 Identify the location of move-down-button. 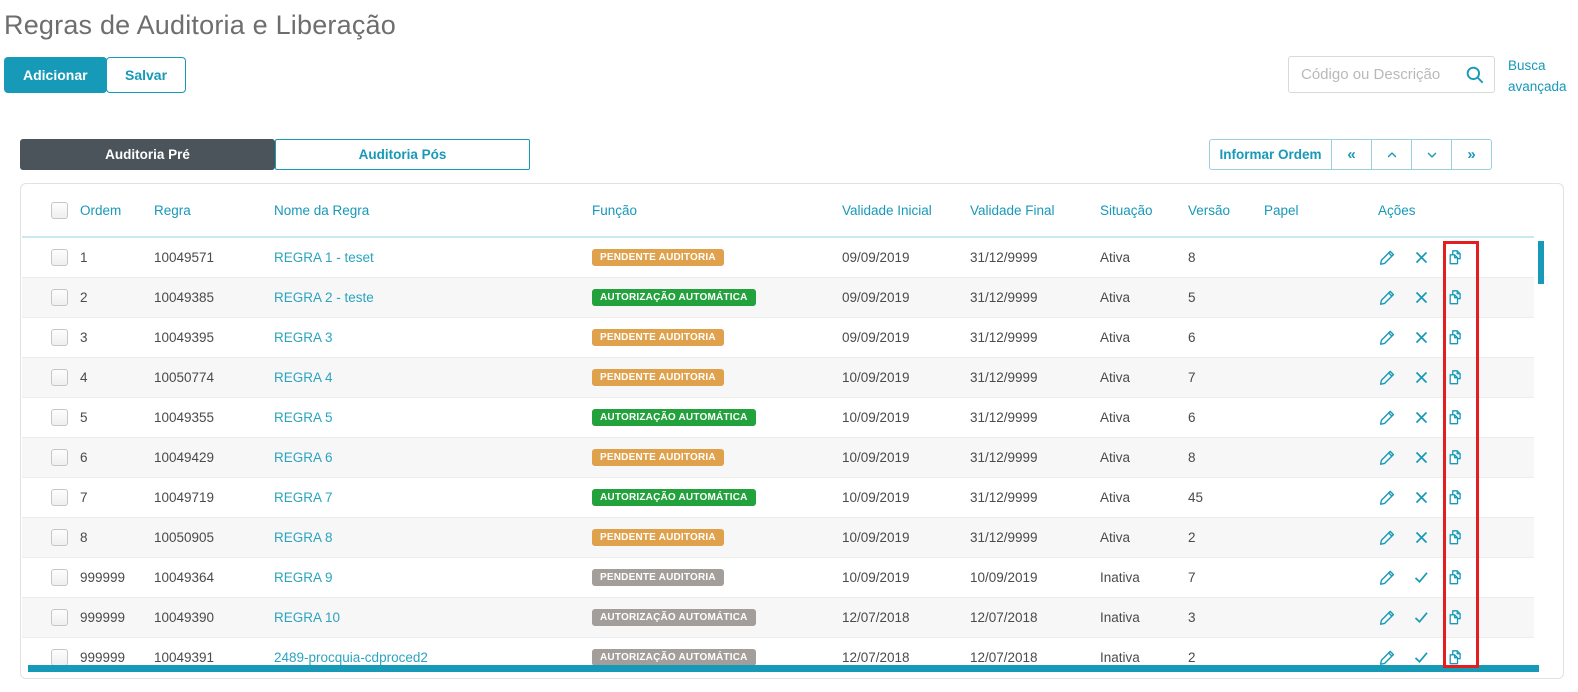
(1432, 154).